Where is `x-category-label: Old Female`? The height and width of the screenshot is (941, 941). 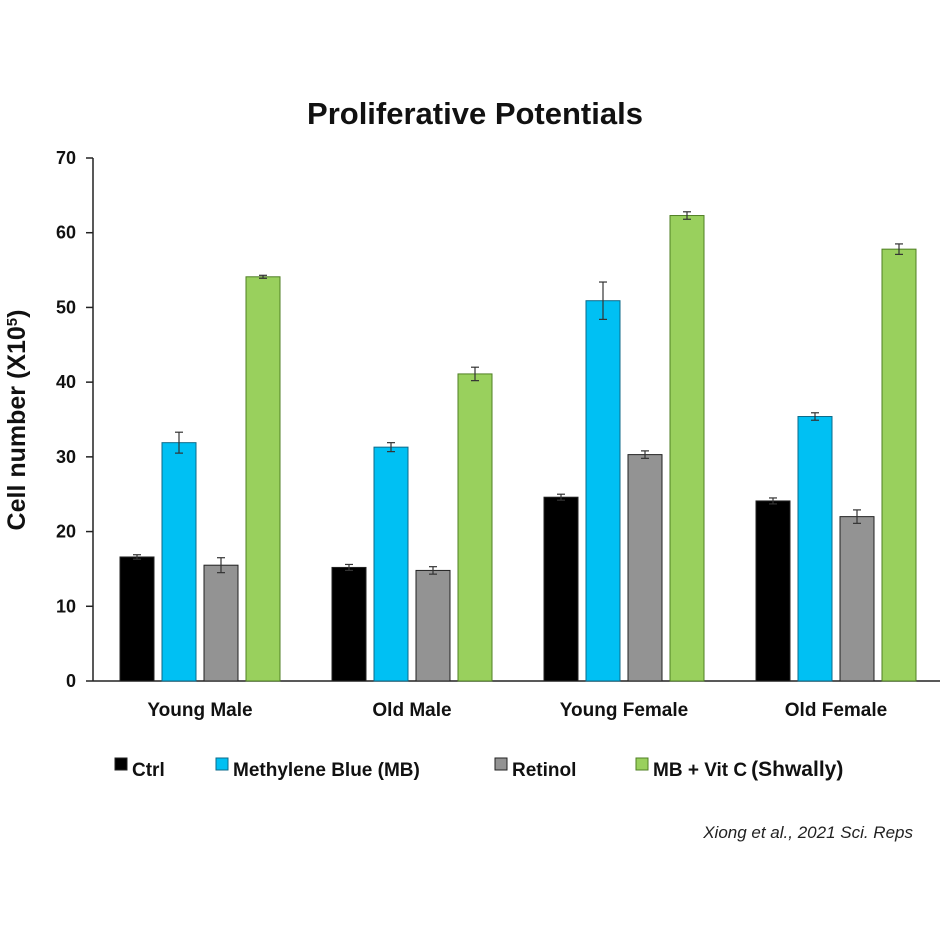
x-category-label: Old Female is located at coordinates (836, 710).